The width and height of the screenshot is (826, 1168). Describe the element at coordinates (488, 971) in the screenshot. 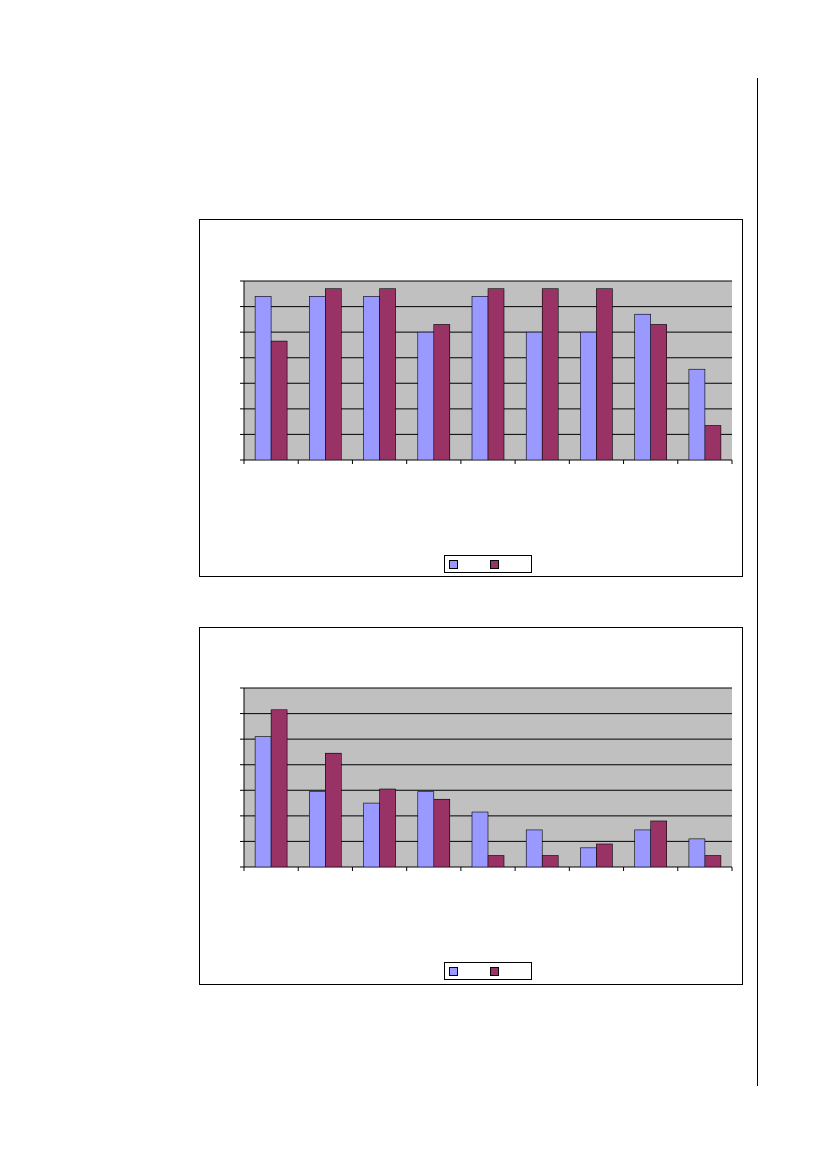

I see `chart-2-legend` at that location.